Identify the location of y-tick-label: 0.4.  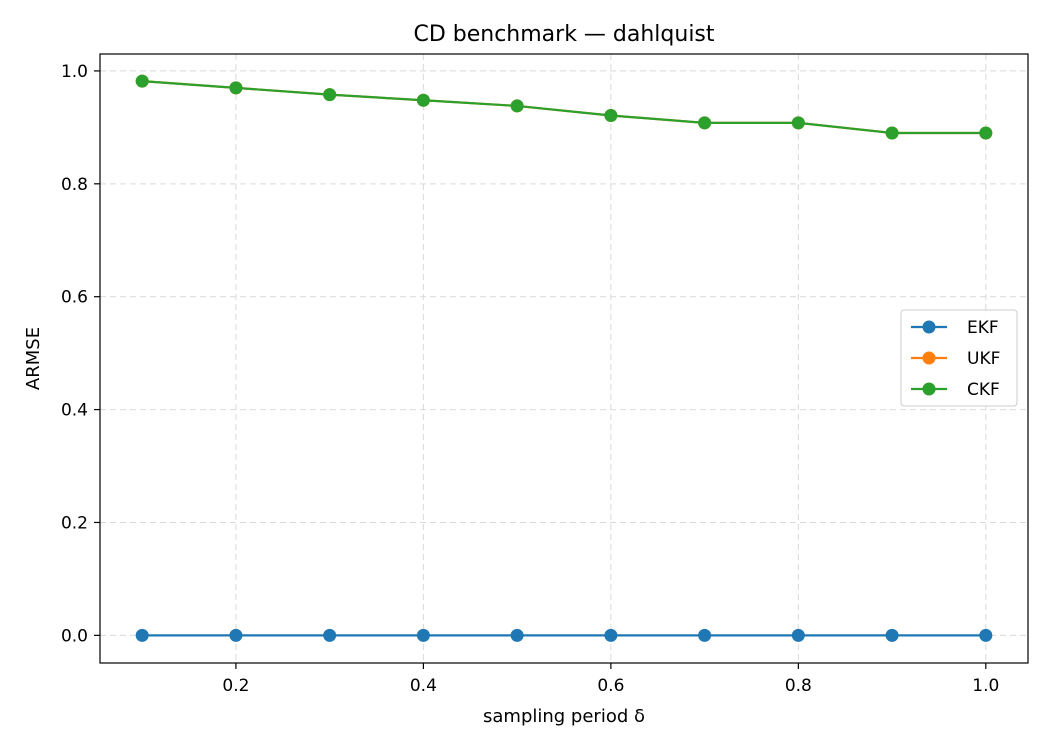
(74, 411).